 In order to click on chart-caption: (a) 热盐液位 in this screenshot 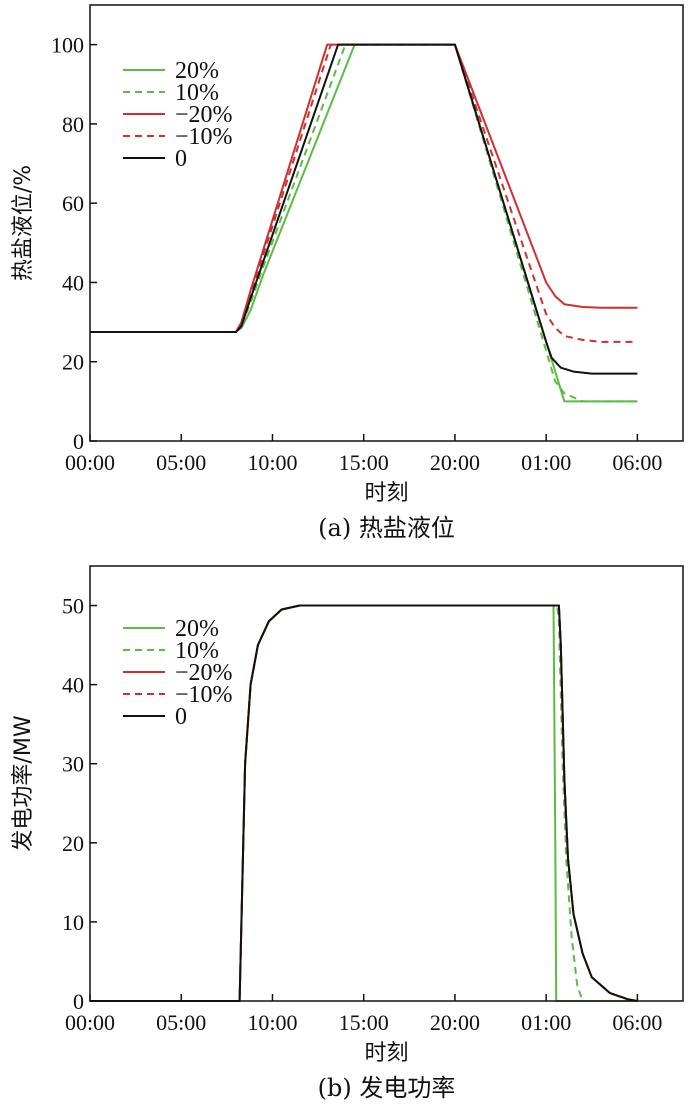, I will do `click(386, 528)`.